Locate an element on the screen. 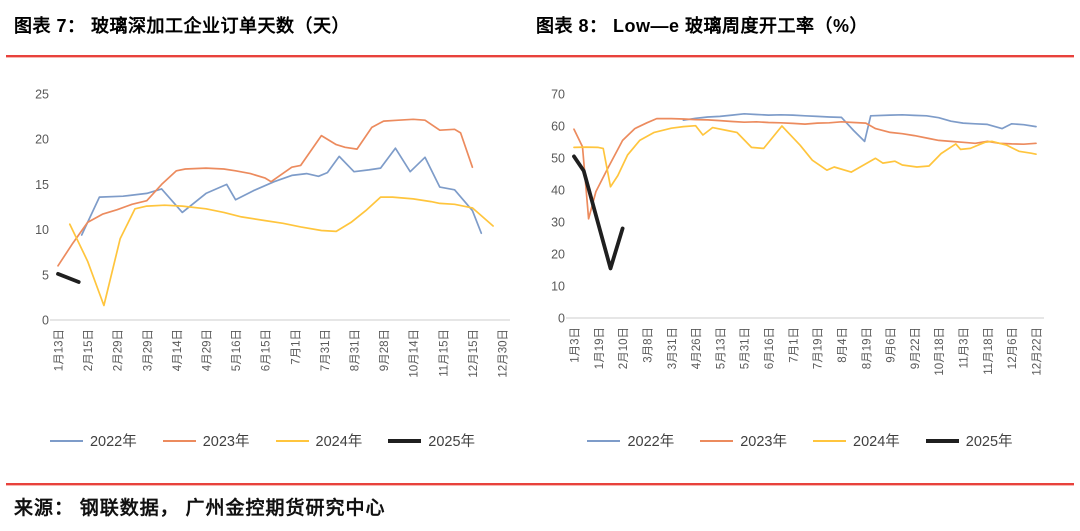 The image size is (1080, 531). y-tick-label: 60 is located at coordinates (558, 127).